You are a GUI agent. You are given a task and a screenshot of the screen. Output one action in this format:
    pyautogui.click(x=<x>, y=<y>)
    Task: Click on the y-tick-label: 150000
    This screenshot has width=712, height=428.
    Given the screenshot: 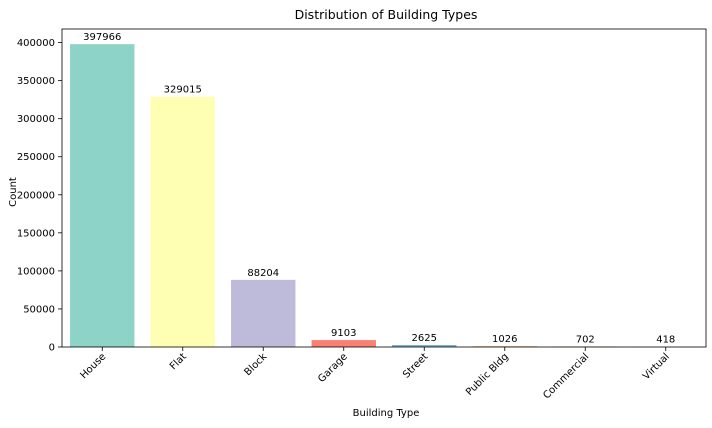 What is the action you would take?
    pyautogui.click(x=36, y=233)
    